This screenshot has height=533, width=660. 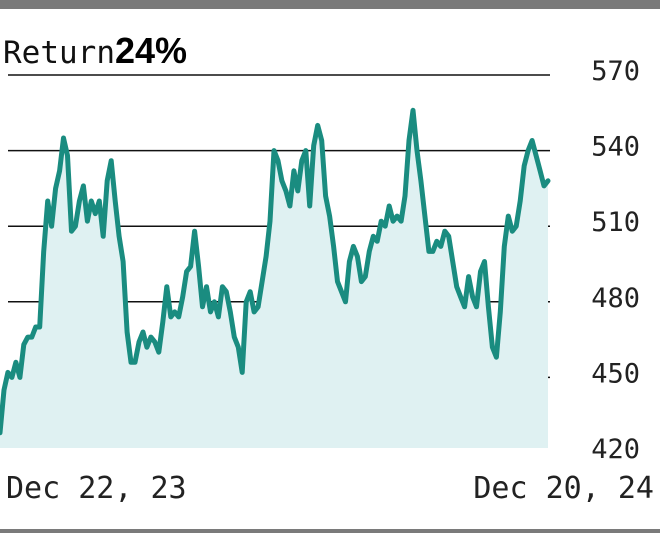 What do you see at coordinates (151, 50) in the screenshot?
I see `return-value: 24%` at bounding box center [151, 50].